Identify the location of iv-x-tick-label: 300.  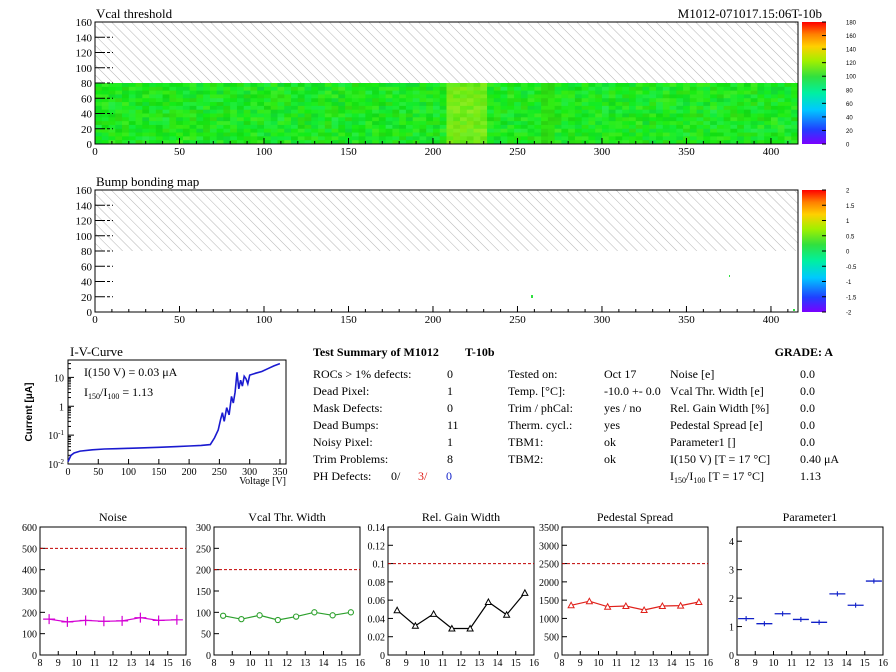
(249, 472).